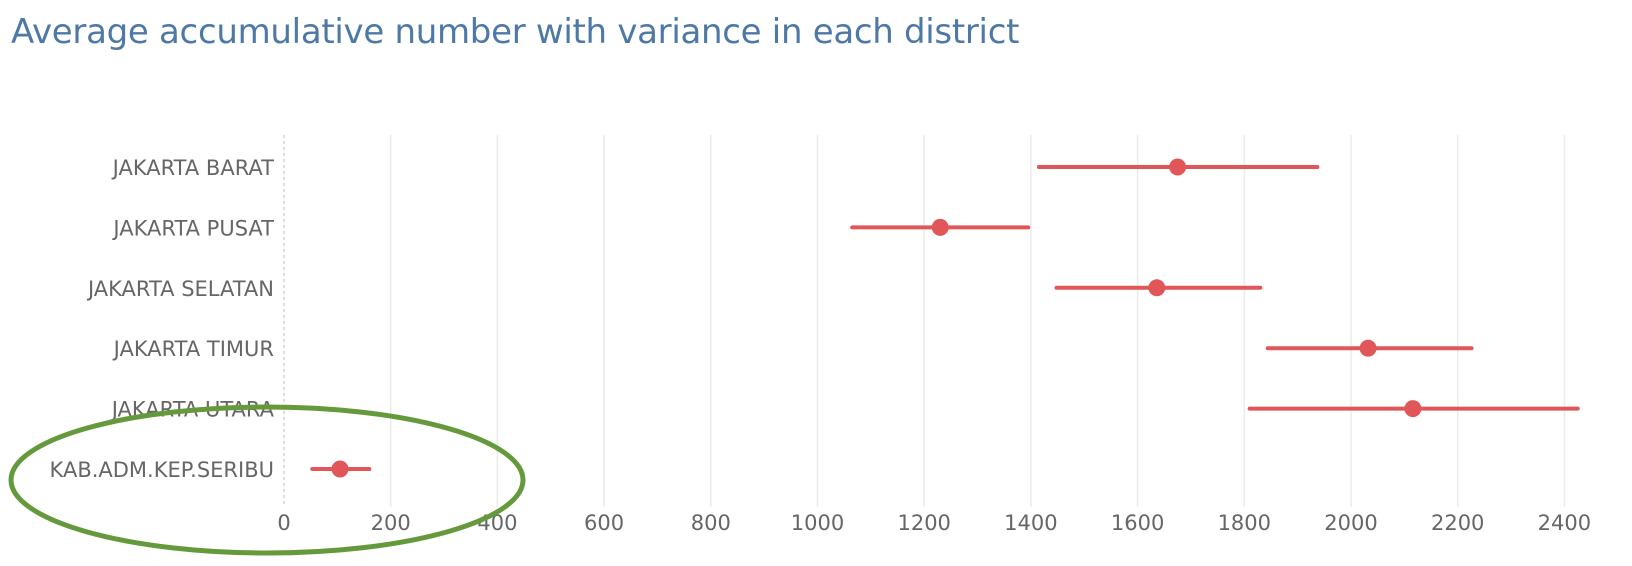 The image size is (1632, 566). I want to click on highlight-ellipse, so click(267, 480).